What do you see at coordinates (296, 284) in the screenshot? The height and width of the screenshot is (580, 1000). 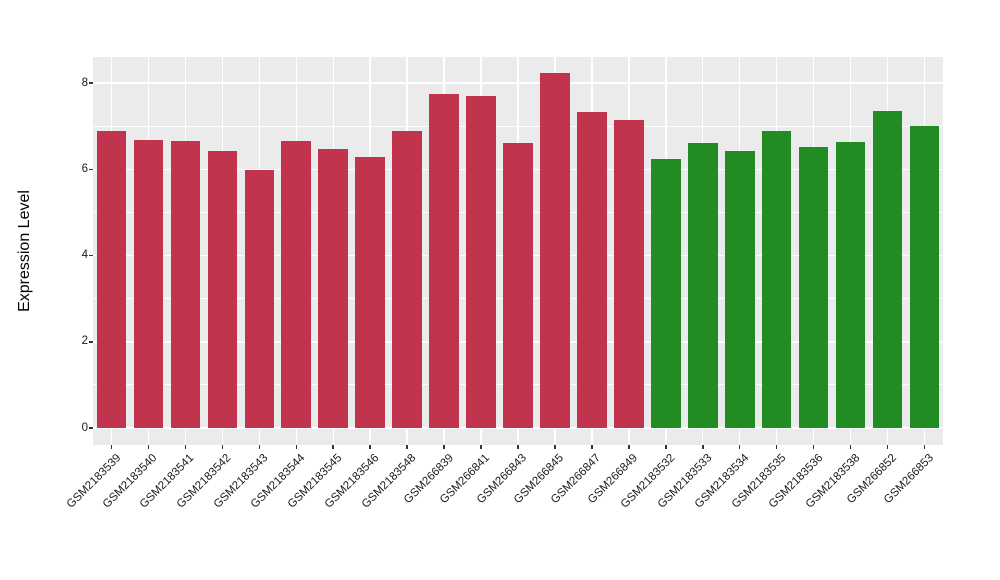 I see `bar-GSM2183544` at bounding box center [296, 284].